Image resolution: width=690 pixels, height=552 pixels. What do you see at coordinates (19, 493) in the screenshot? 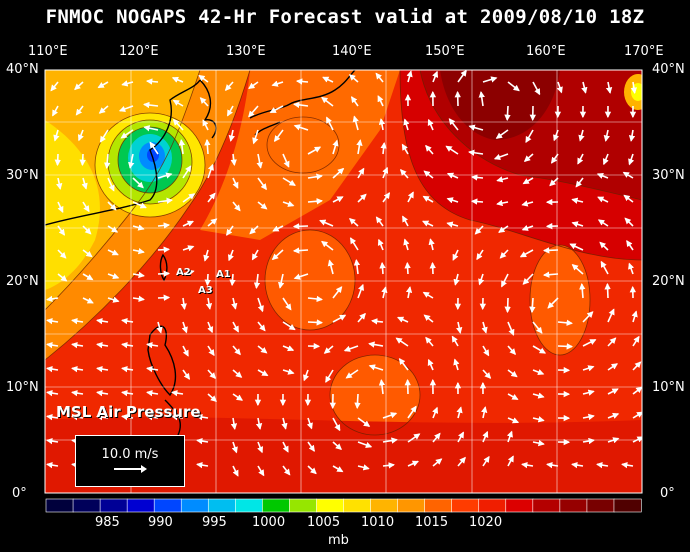
I see `lat-label-left: 0°` at bounding box center [19, 493].